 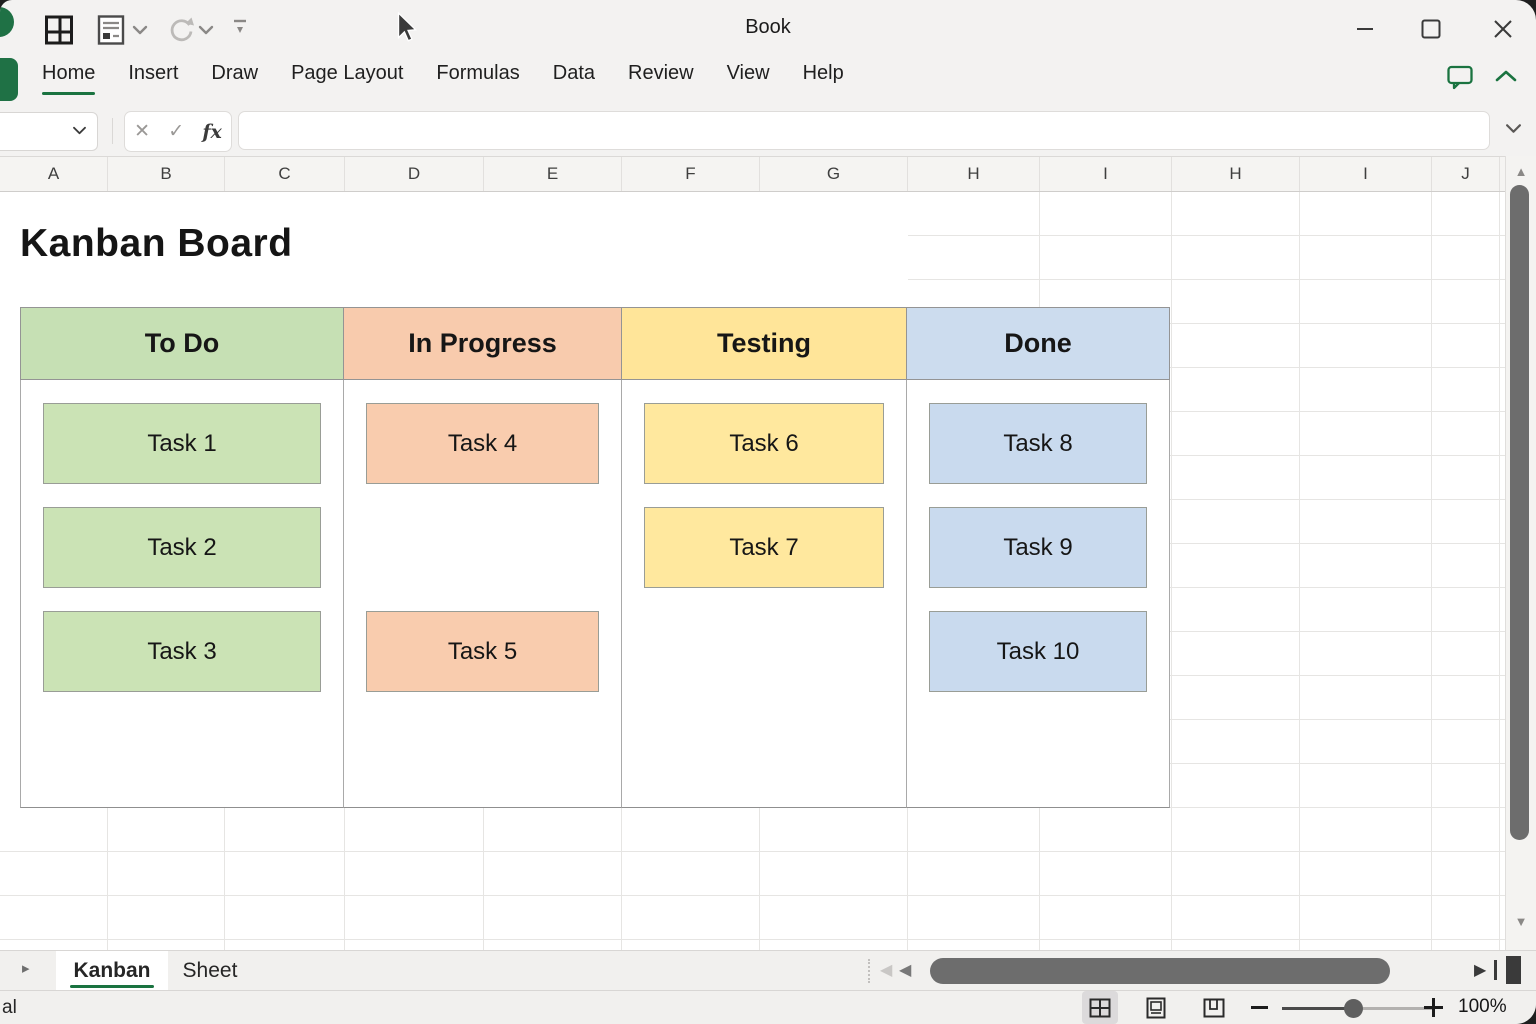 What do you see at coordinates (864, 130) in the screenshot?
I see `formula-input` at bounding box center [864, 130].